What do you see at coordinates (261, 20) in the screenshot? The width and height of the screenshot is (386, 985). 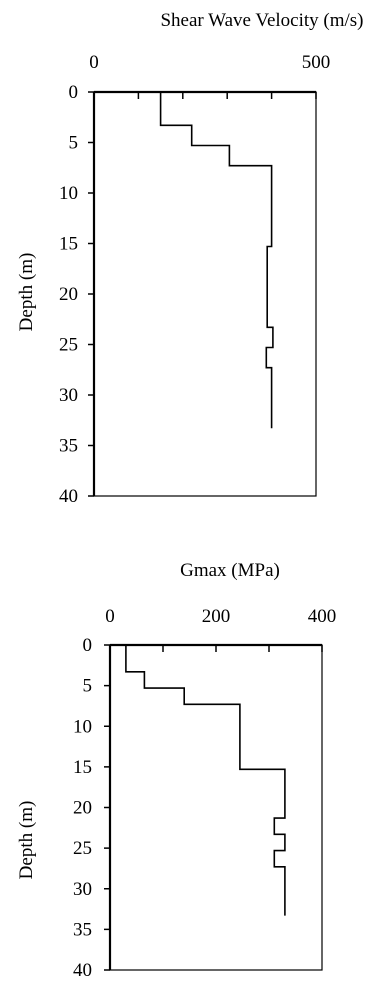 I see `chart-title: Shear Wave Velocity (m/s)` at bounding box center [261, 20].